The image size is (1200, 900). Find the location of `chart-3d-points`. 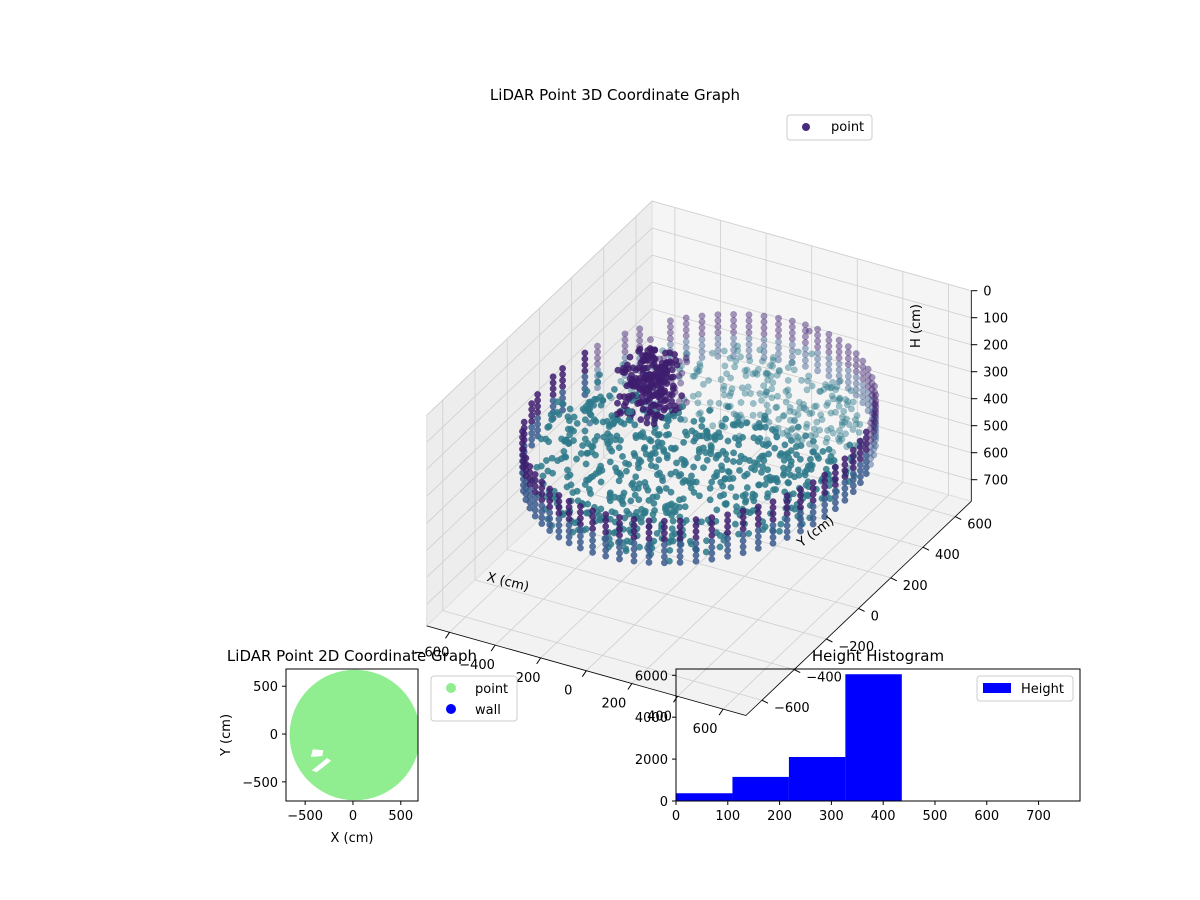

chart-3d-points is located at coordinates (699, 438).